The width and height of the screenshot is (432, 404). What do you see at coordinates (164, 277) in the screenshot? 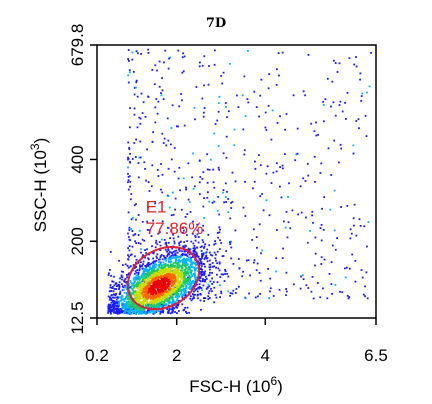
I see `gate-ellipse` at bounding box center [164, 277].